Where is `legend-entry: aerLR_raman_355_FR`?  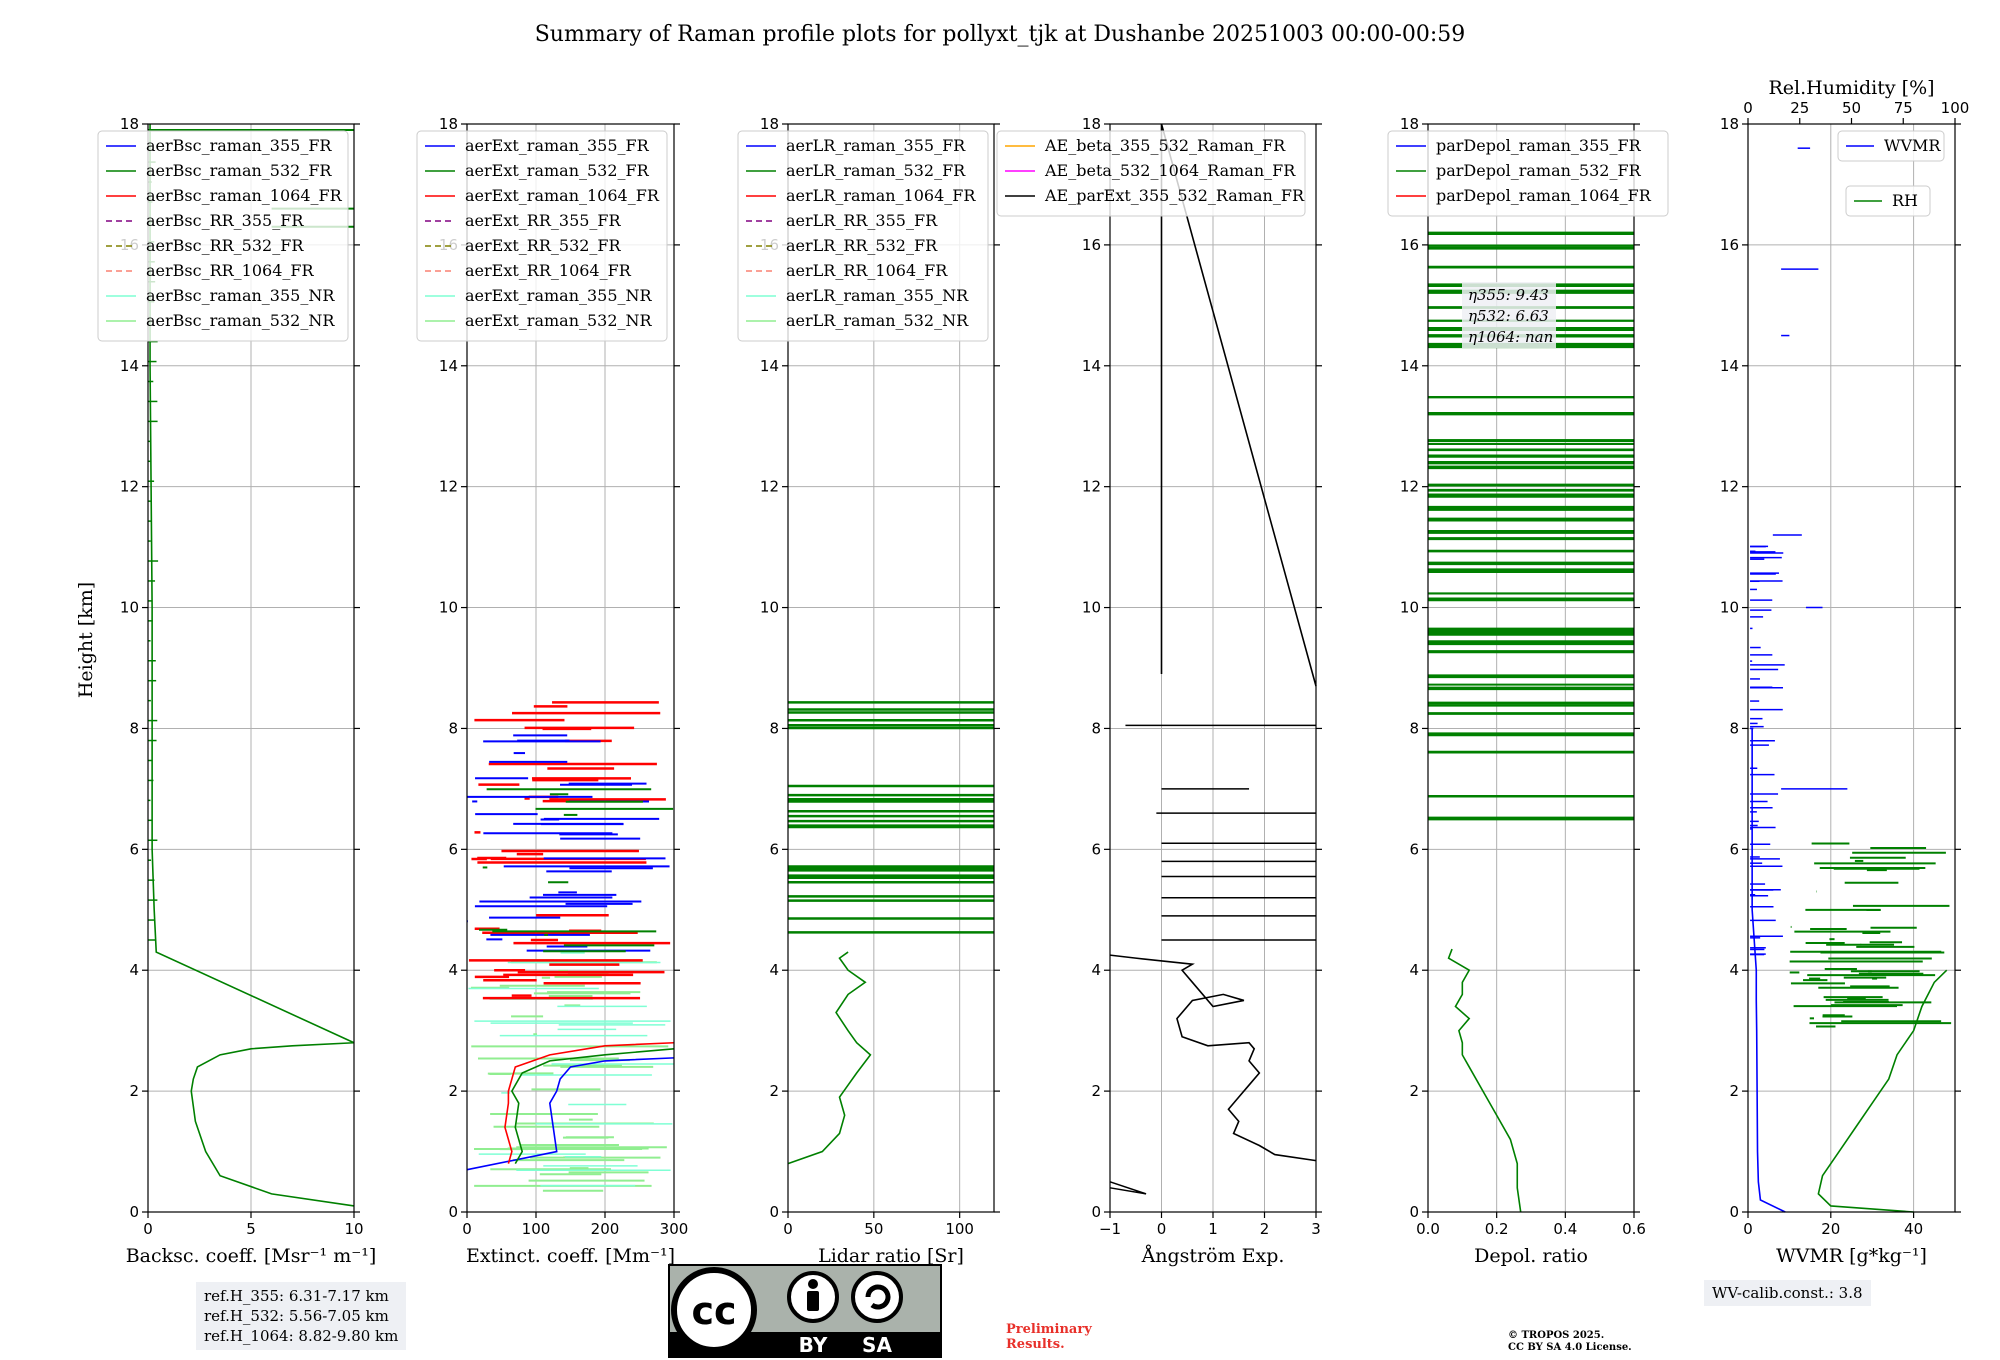 legend-entry: aerLR_raman_355_FR is located at coordinates (876, 145).